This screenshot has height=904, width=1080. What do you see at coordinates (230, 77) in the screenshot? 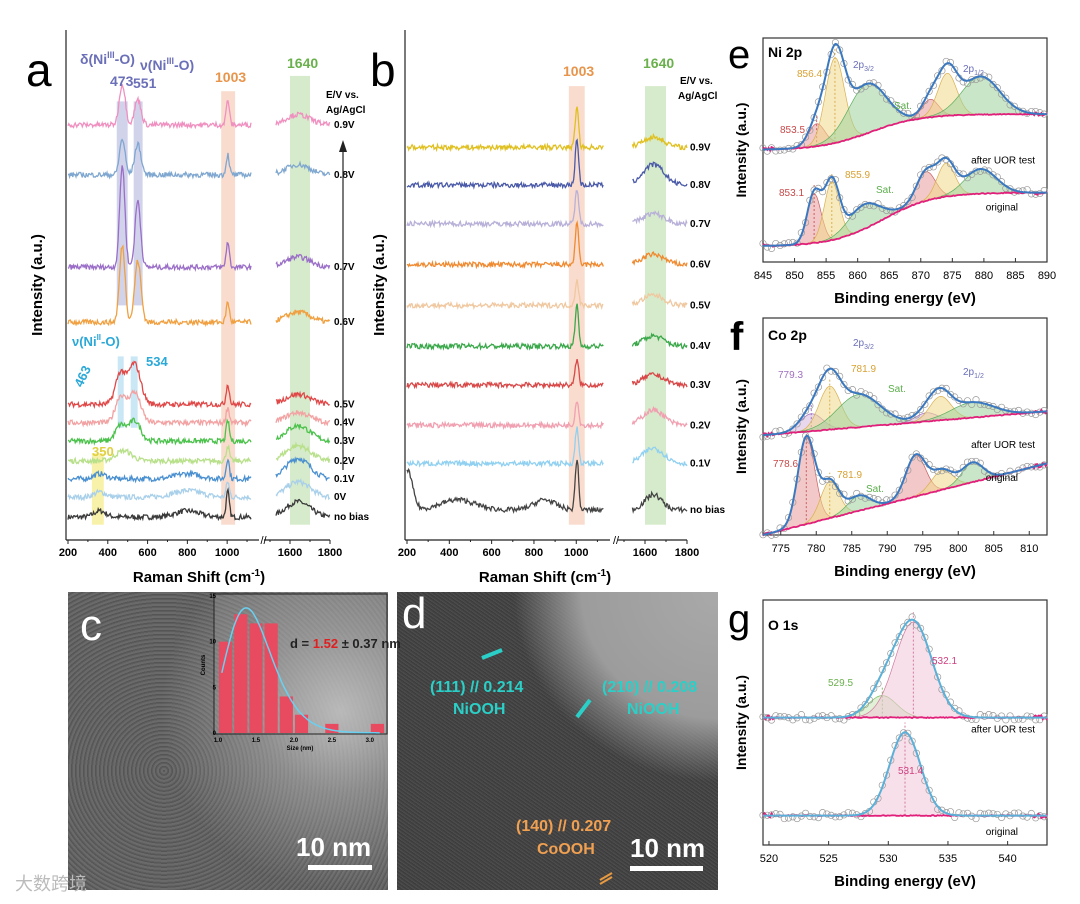
I see `peak-1003-label: 1003` at bounding box center [230, 77].